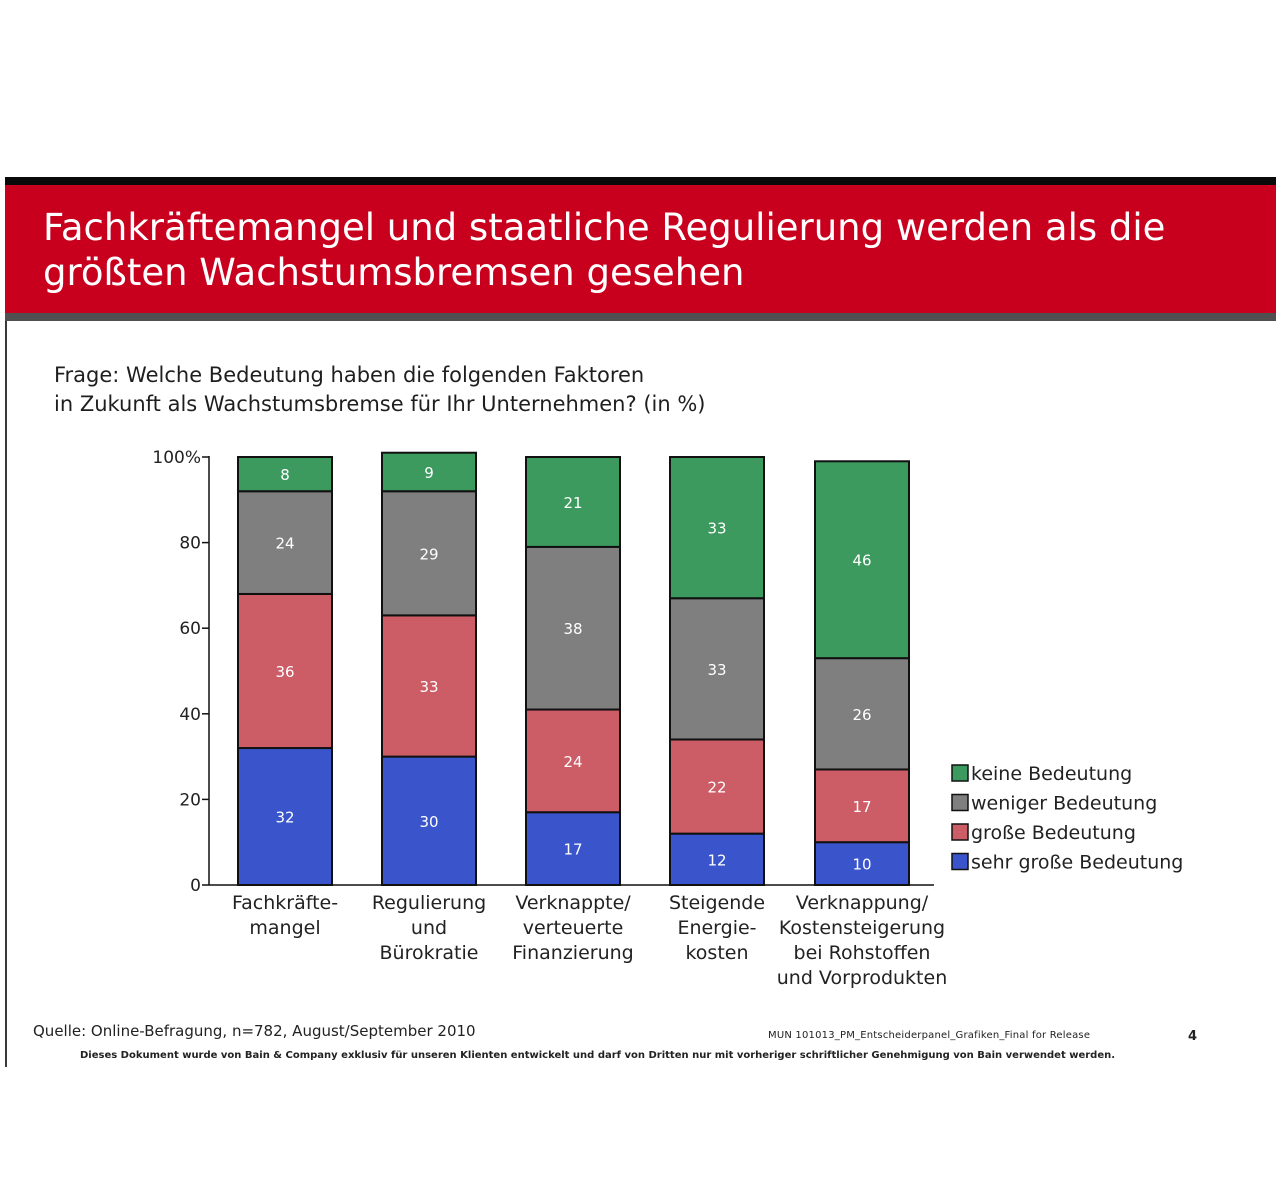  Describe the element at coordinates (190, 715) in the screenshot. I see `y-tick-label: 40` at that location.